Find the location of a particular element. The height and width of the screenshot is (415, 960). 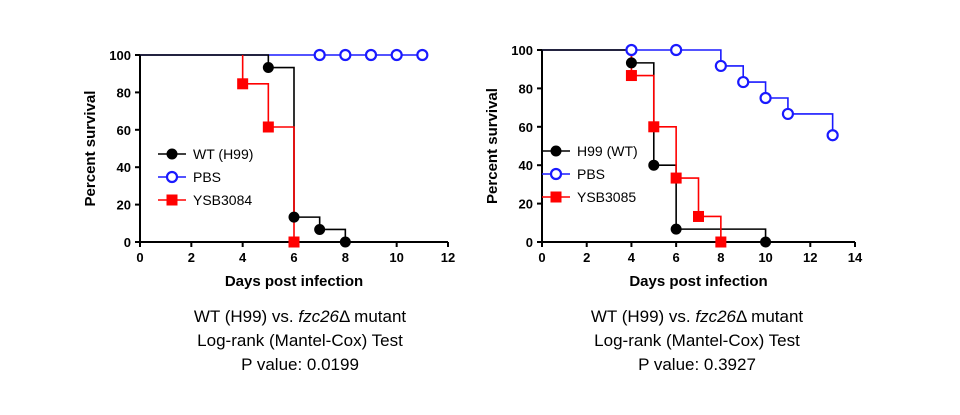

legend-label: YSB3085 is located at coordinates (606, 197).